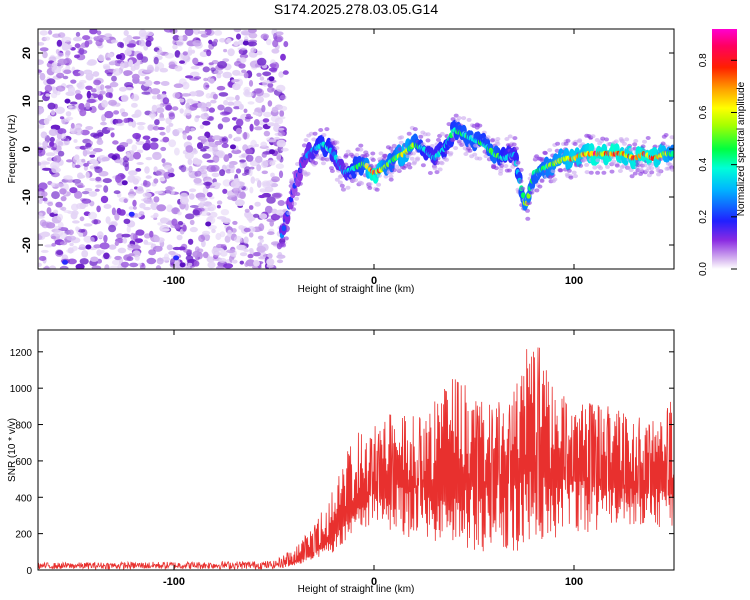 This screenshot has height=600, width=750. What do you see at coordinates (12, 149) in the screenshot?
I see `spectrogram-y-label: Frequency (Hz)` at bounding box center [12, 149].